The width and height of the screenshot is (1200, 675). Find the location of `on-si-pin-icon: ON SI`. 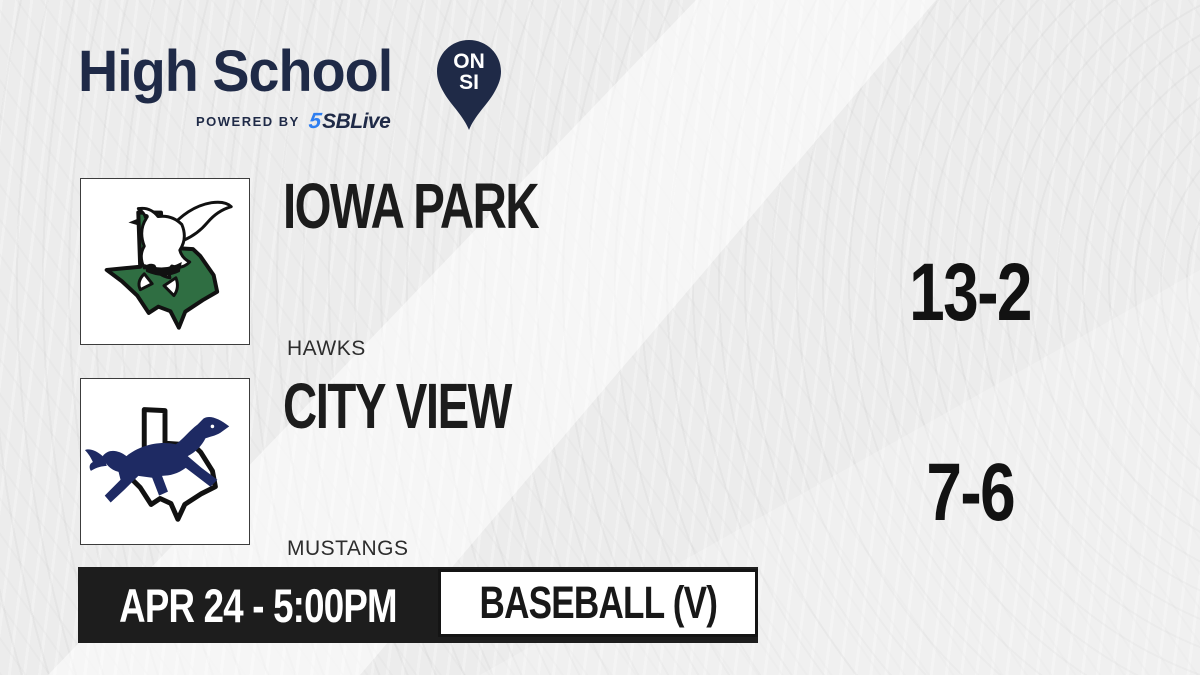

on-si-pin-icon: ON SI is located at coordinates (469, 88).